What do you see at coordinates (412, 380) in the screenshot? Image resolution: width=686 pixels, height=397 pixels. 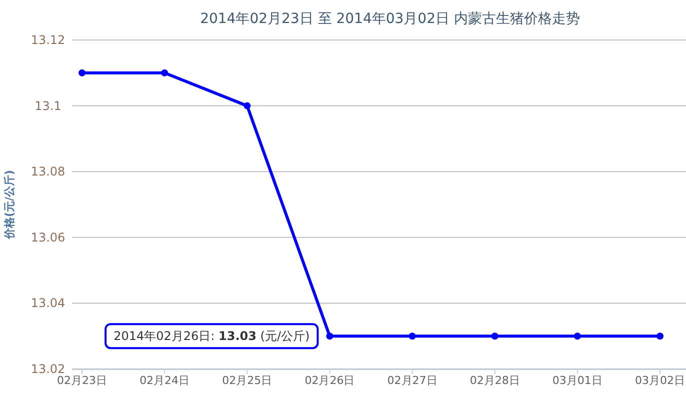 I see `x-tick-label: 02月27日` at bounding box center [412, 380].